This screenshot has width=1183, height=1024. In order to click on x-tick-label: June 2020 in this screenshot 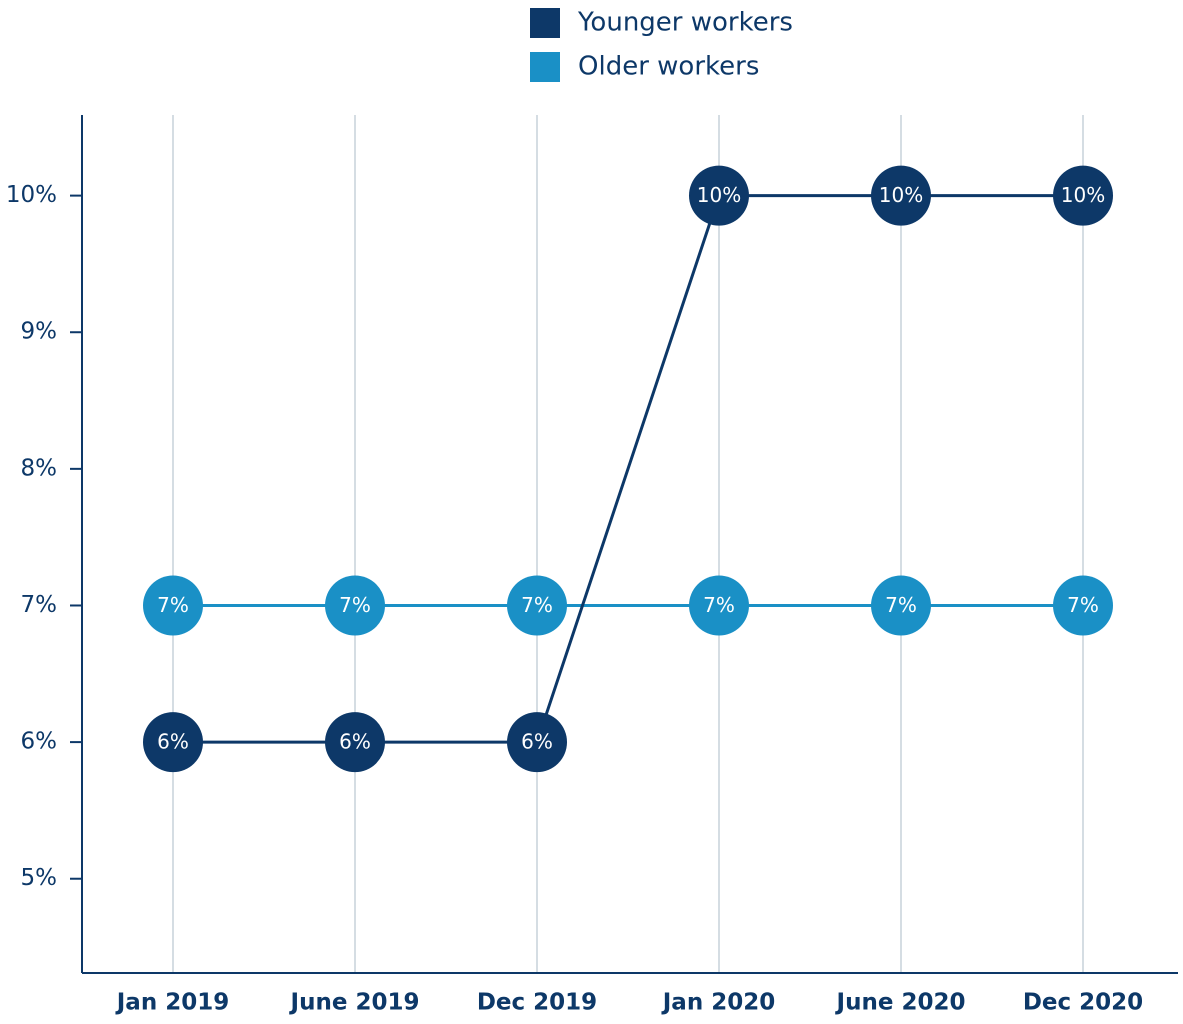, I will do `click(900, 1003)`.